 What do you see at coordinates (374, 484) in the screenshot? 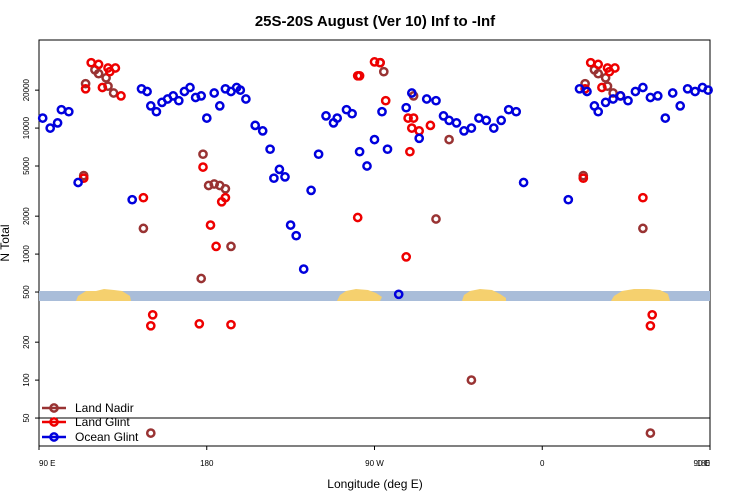
I see `x-axis-title: Longitude (deg E)` at bounding box center [374, 484].